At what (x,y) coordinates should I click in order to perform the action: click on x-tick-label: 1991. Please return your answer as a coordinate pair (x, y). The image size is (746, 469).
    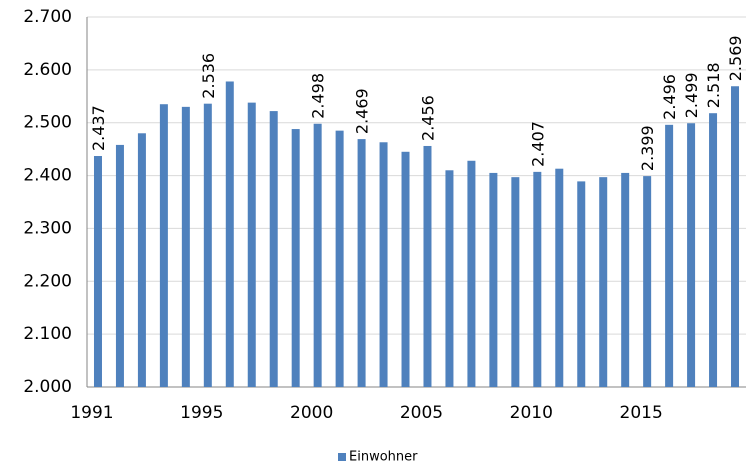
    Looking at the image, I should click on (91, 413).